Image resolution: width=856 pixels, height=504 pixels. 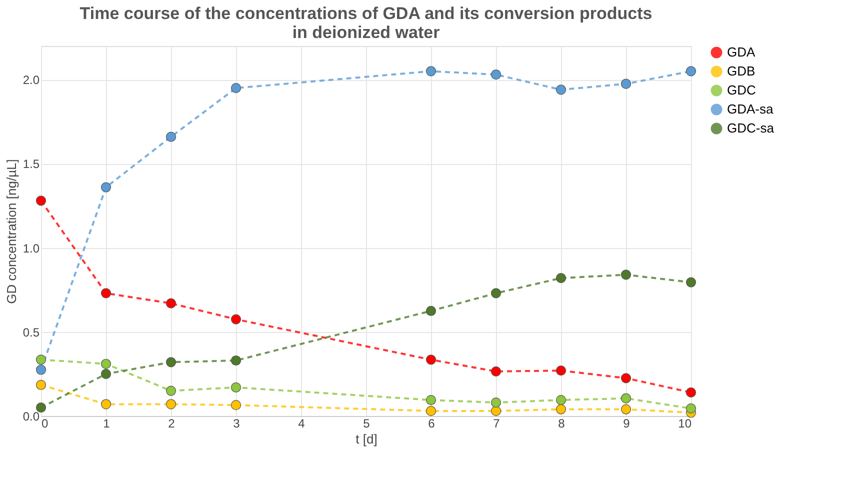 What do you see at coordinates (236, 423) in the screenshot?
I see `x-tick-label: 3` at bounding box center [236, 423].